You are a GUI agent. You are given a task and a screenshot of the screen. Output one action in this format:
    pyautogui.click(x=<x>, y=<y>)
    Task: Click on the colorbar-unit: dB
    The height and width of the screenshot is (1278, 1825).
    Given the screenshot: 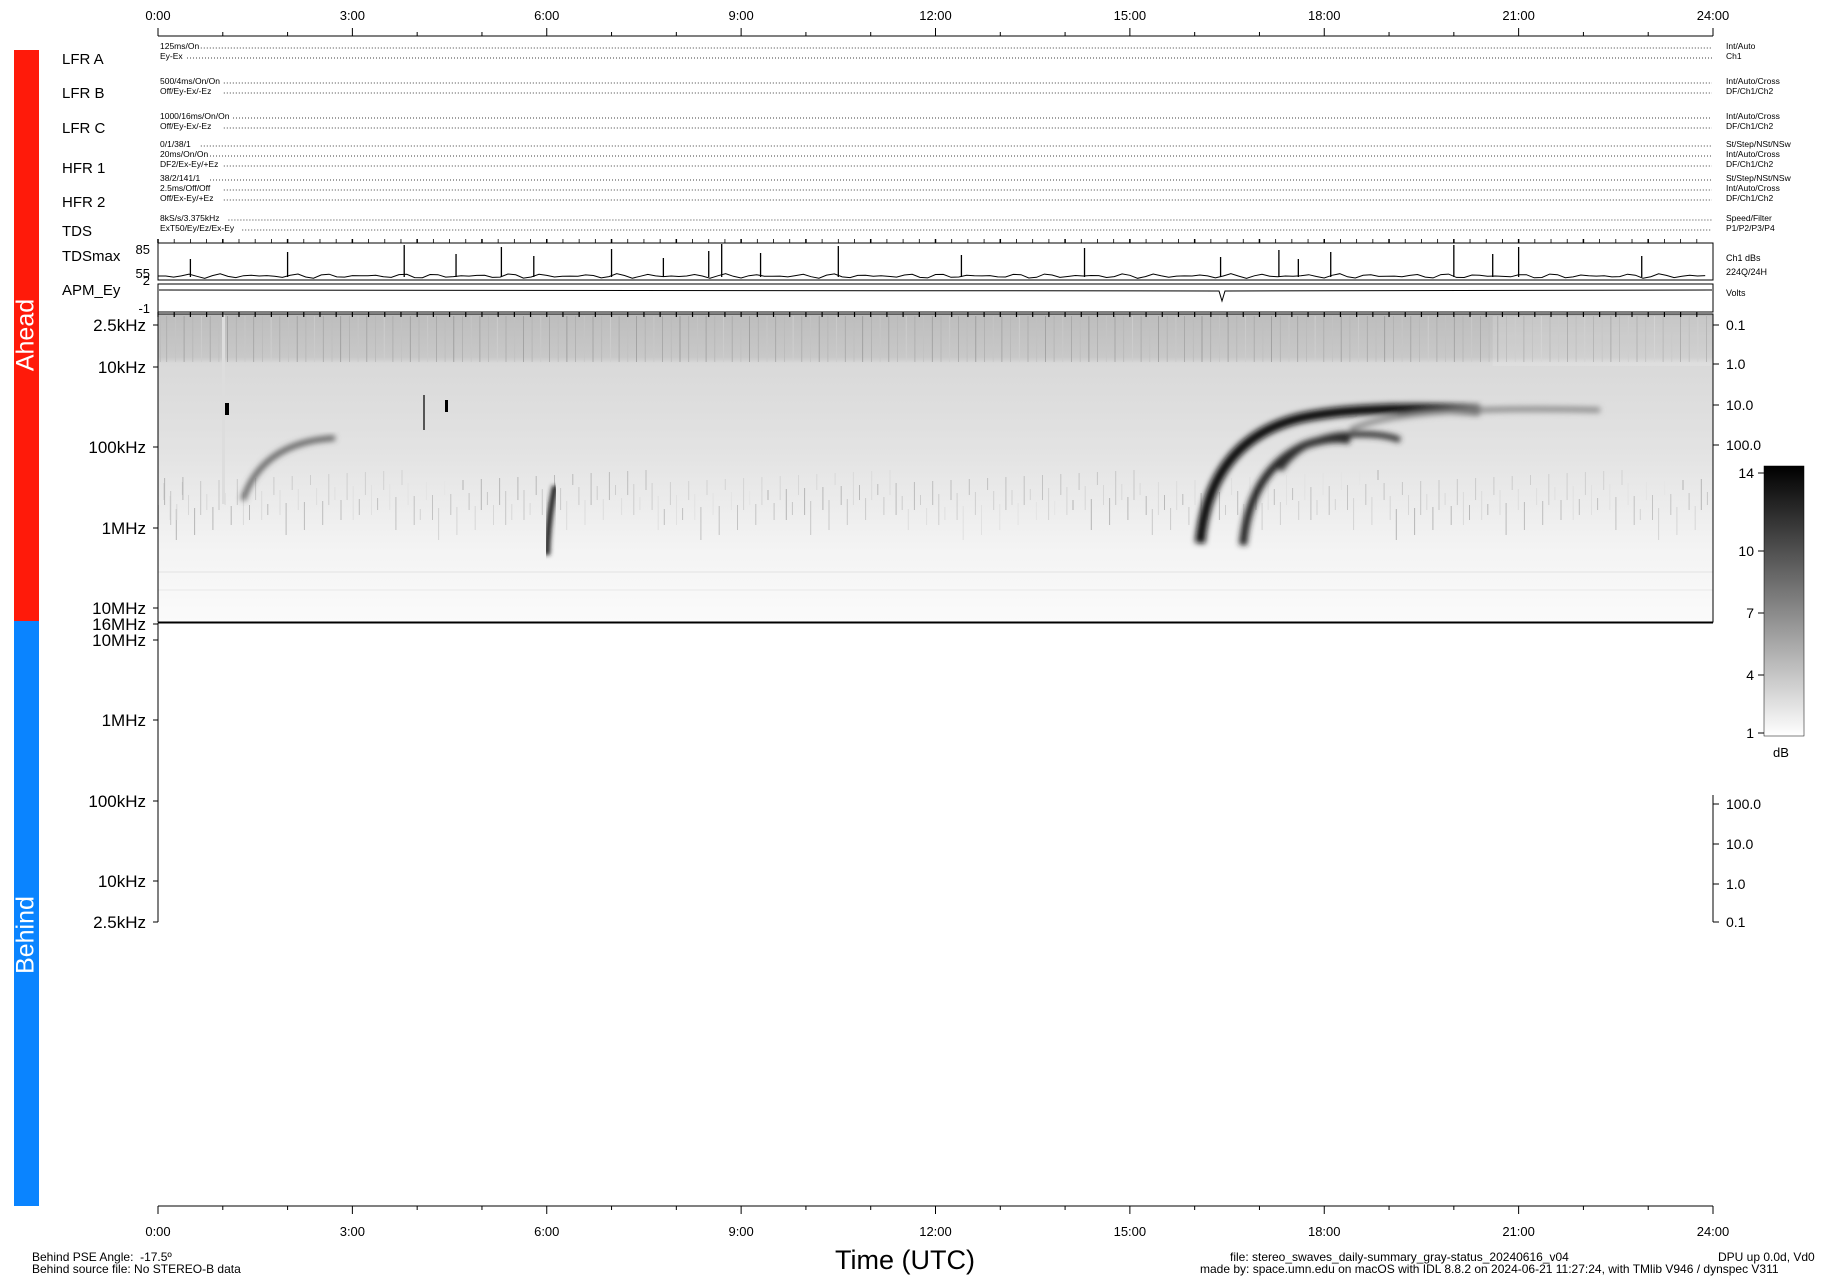 What is the action you would take?
    pyautogui.click(x=1781, y=752)
    